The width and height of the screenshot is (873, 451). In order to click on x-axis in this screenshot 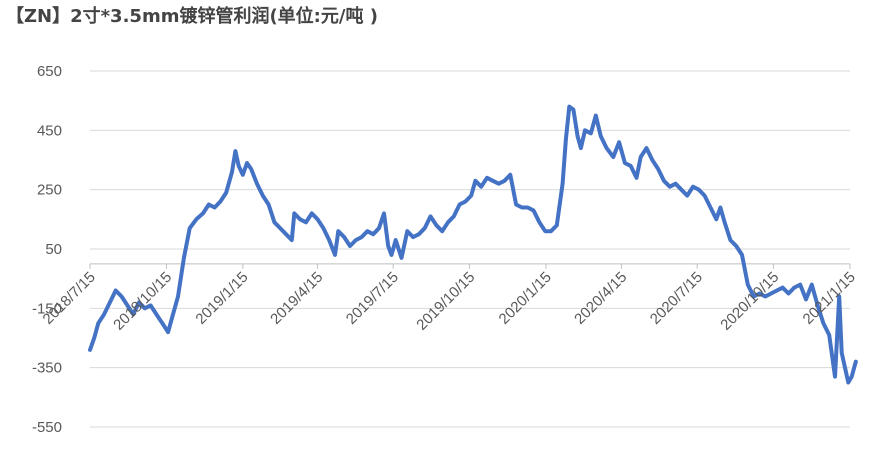, I will do `click(470, 266)`.